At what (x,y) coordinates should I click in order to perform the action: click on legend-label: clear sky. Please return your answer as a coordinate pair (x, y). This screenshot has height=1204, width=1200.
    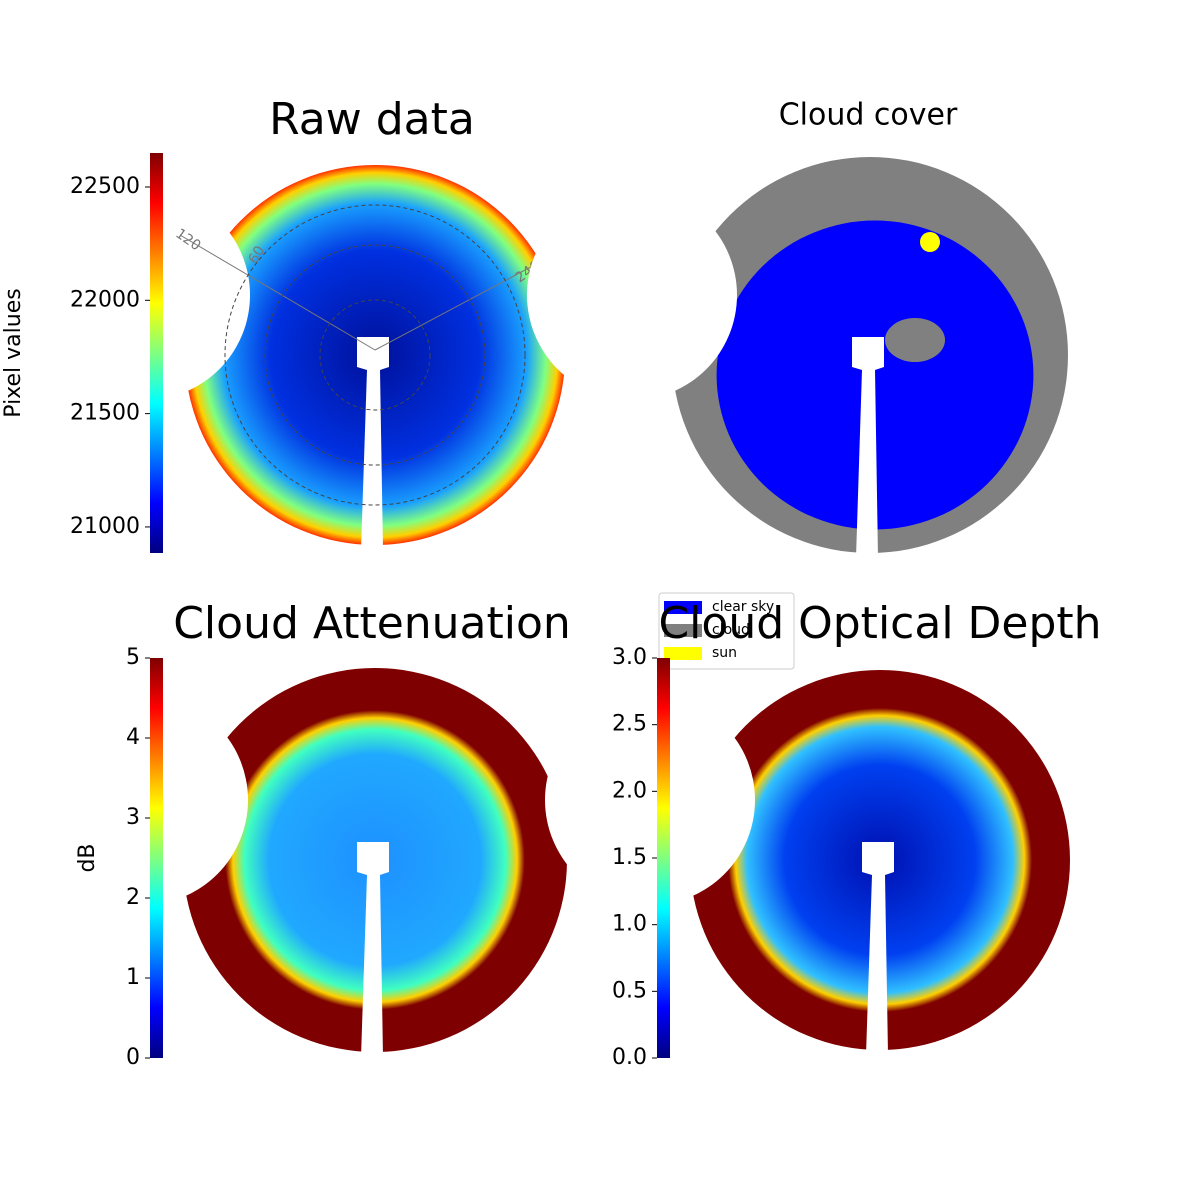
    Looking at the image, I should click on (743, 607).